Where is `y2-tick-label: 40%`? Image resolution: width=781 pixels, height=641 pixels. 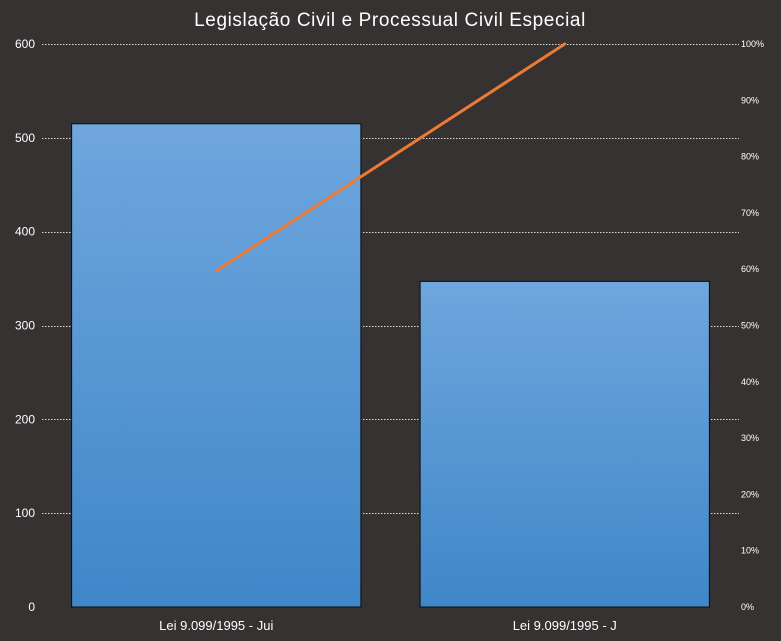 y2-tick-label: 40% is located at coordinates (750, 382).